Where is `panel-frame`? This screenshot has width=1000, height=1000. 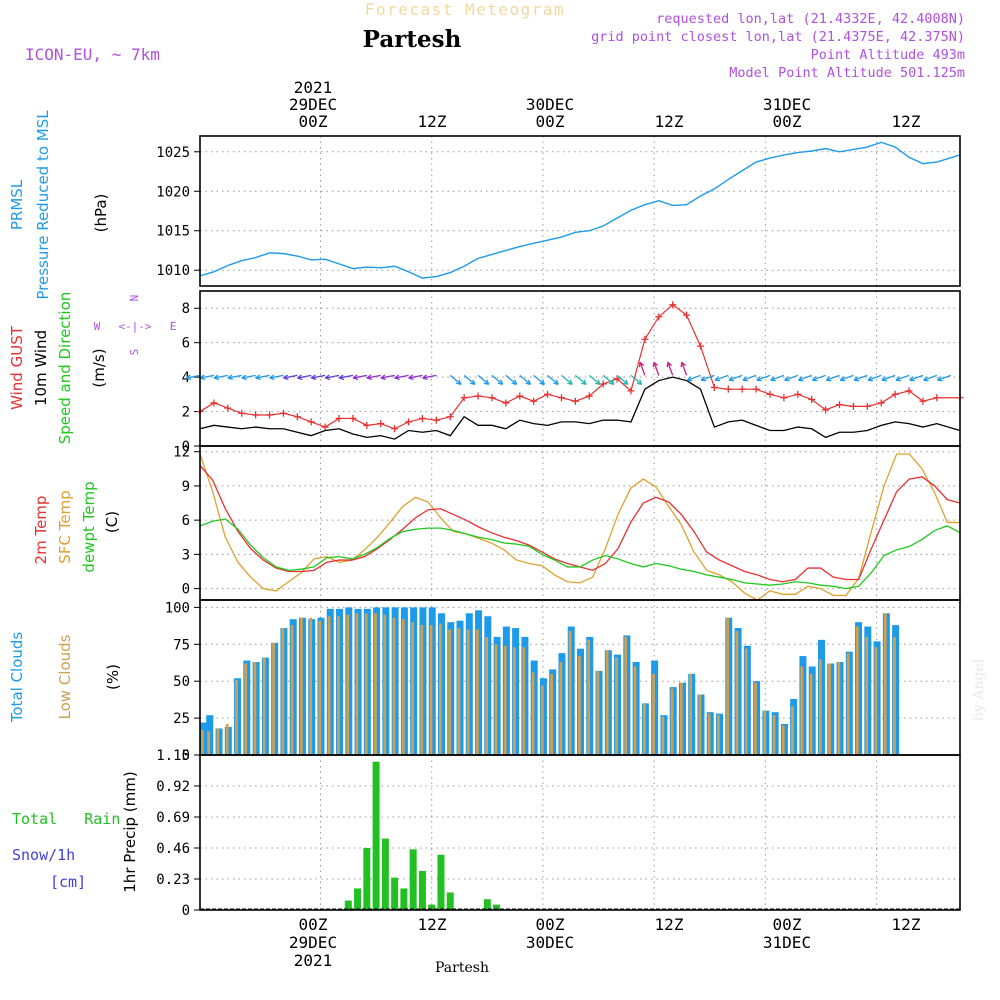 panel-frame is located at coordinates (580, 523).